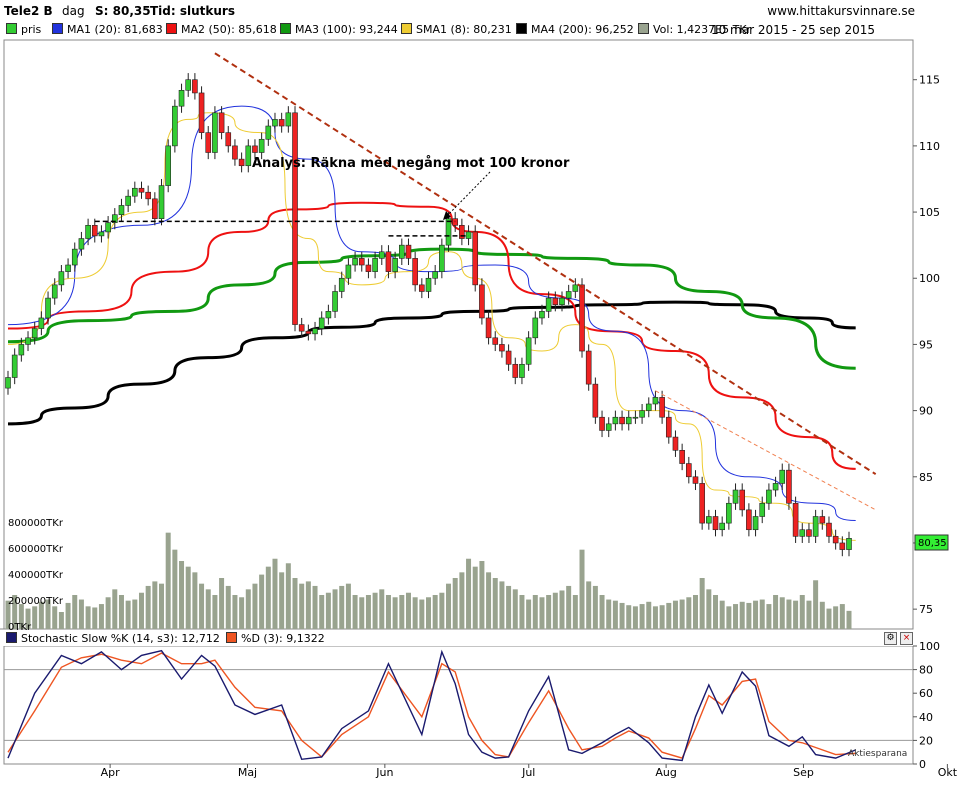 The height and width of the screenshot is (785, 957). What do you see at coordinates (841, 11) in the screenshot?
I see `site-label: www.hittakursvinnare.se` at bounding box center [841, 11].